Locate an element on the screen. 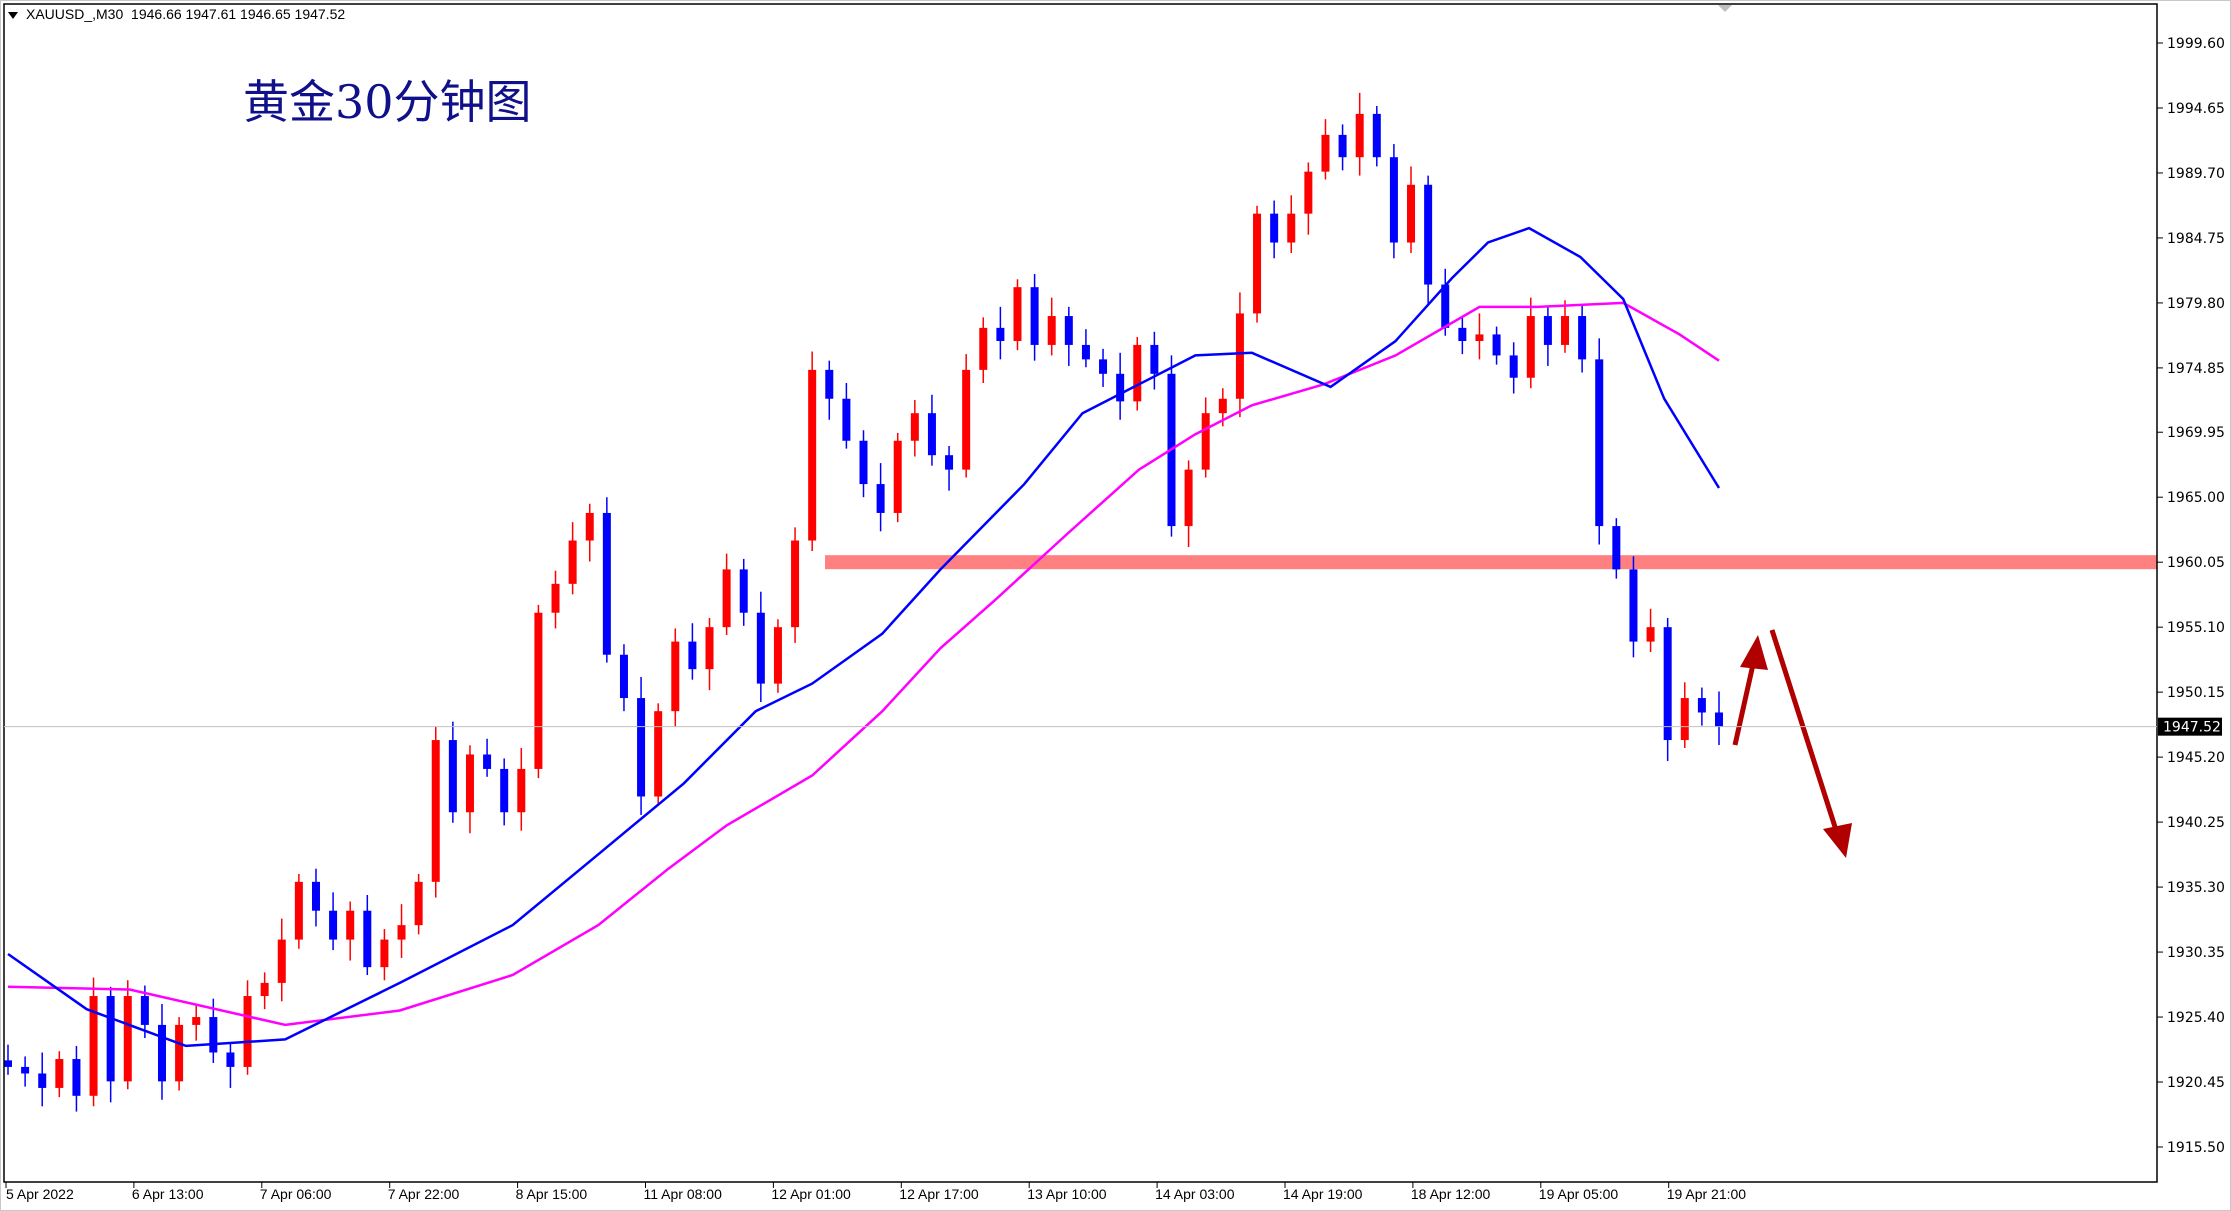  x-tick-label: 12 Apr 17:00 is located at coordinates (939, 1194).